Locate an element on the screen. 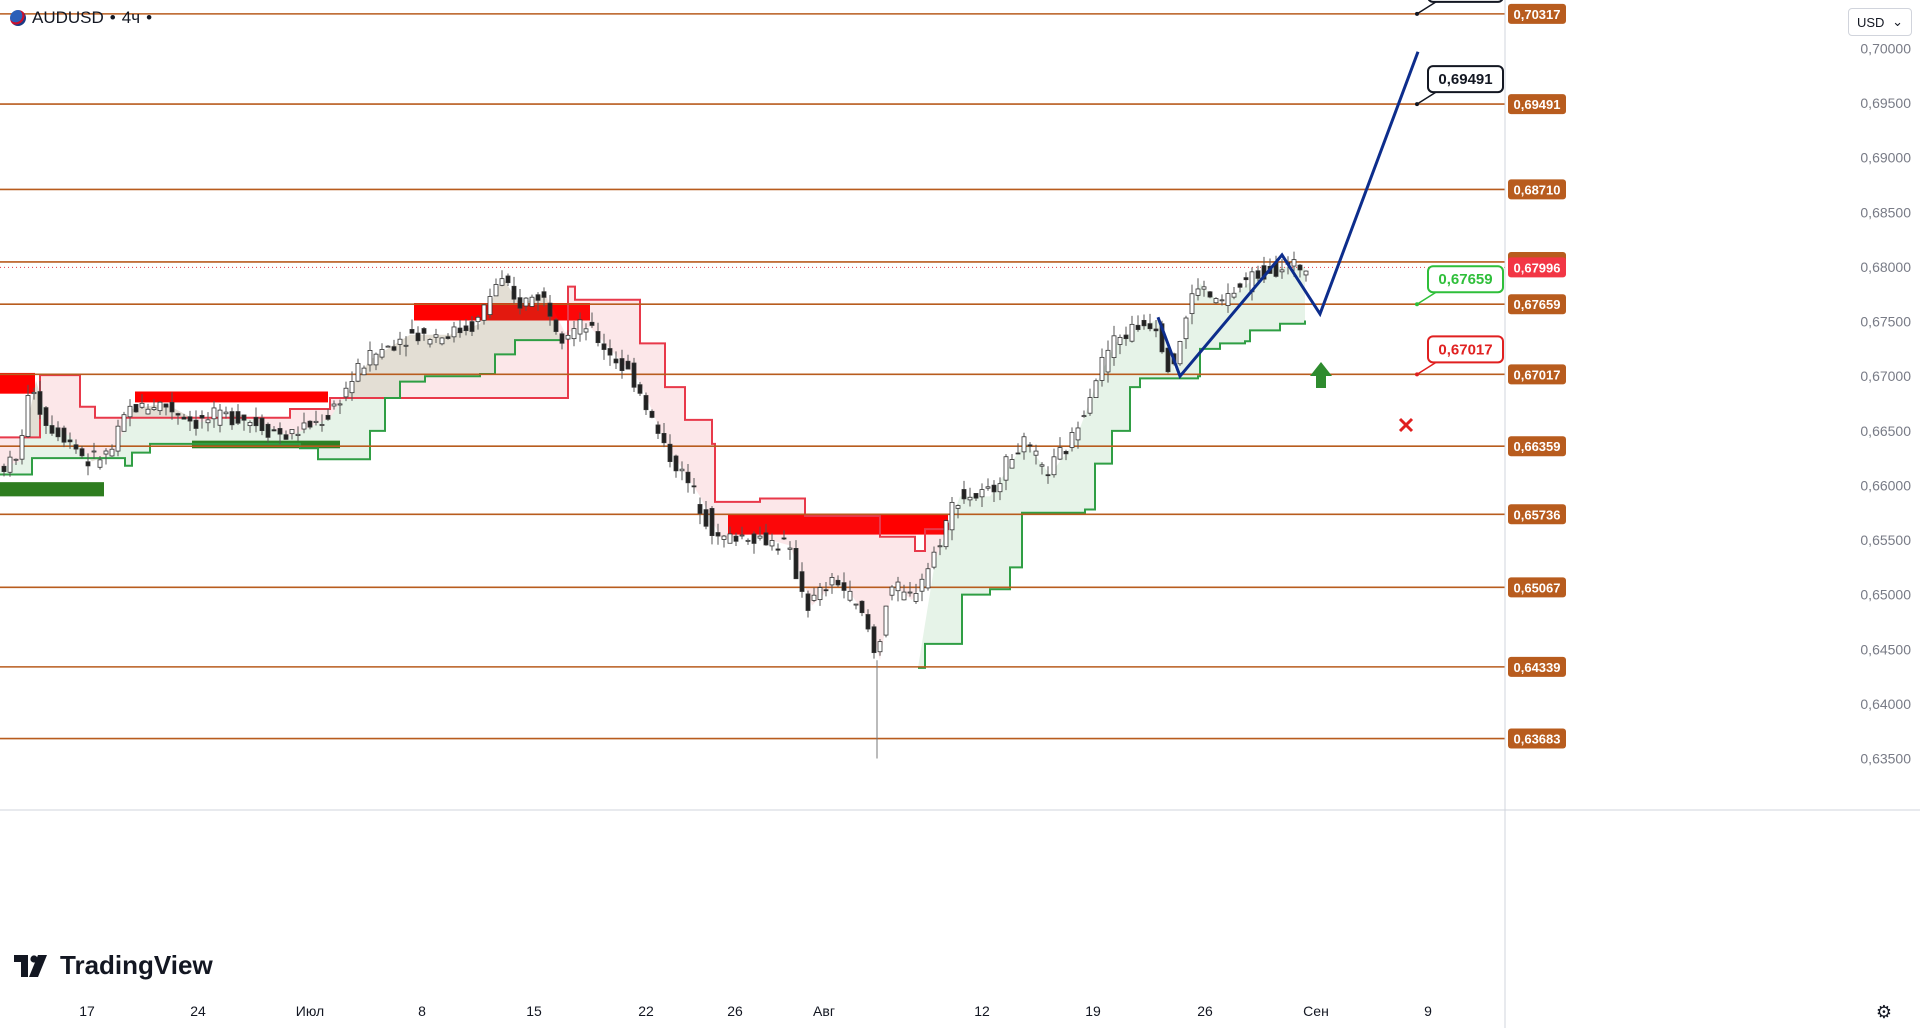 Image resolution: width=1920 pixels, height=1028 pixels. callout-label: 0,67659 is located at coordinates (1465, 279).